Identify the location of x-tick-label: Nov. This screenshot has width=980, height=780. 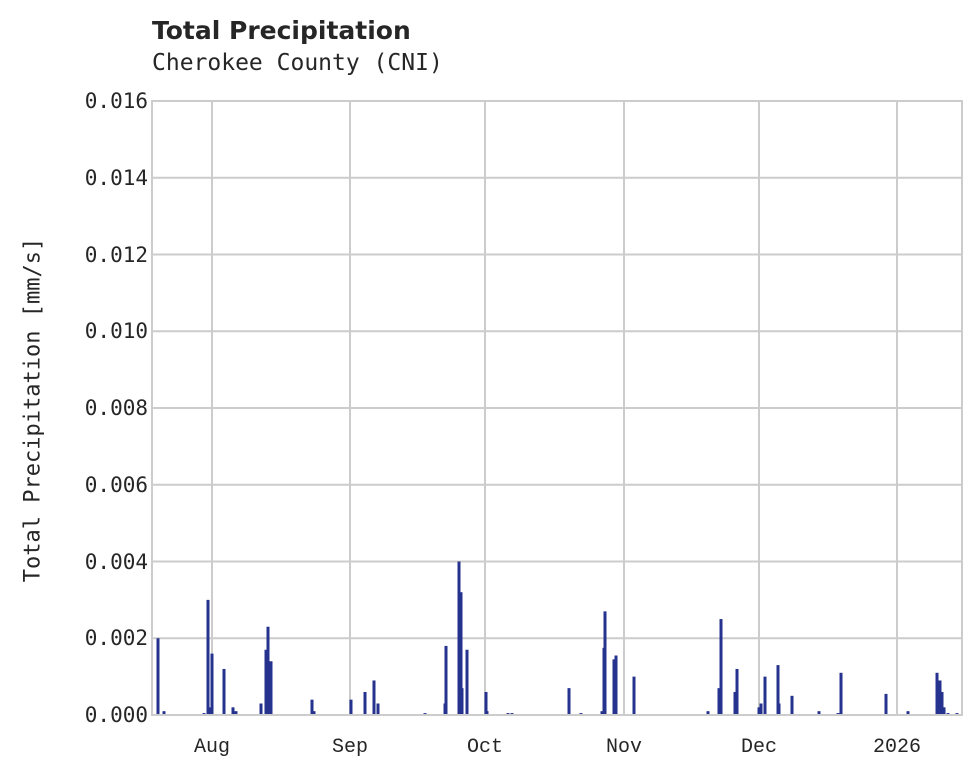
(624, 747).